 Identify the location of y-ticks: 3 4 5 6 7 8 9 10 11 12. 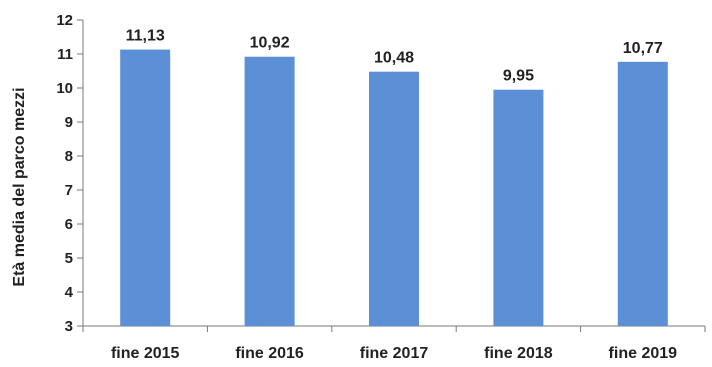
(69, 173).